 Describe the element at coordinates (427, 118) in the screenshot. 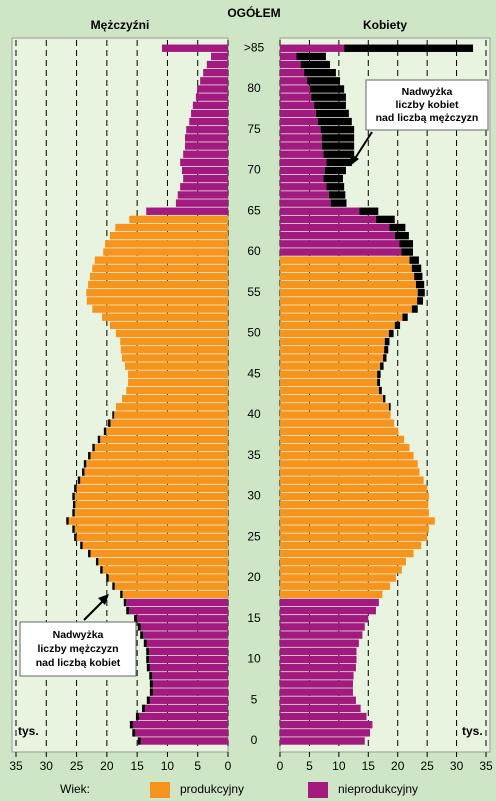

I see `annotation-text: nad liczbą mężczyzn` at that location.